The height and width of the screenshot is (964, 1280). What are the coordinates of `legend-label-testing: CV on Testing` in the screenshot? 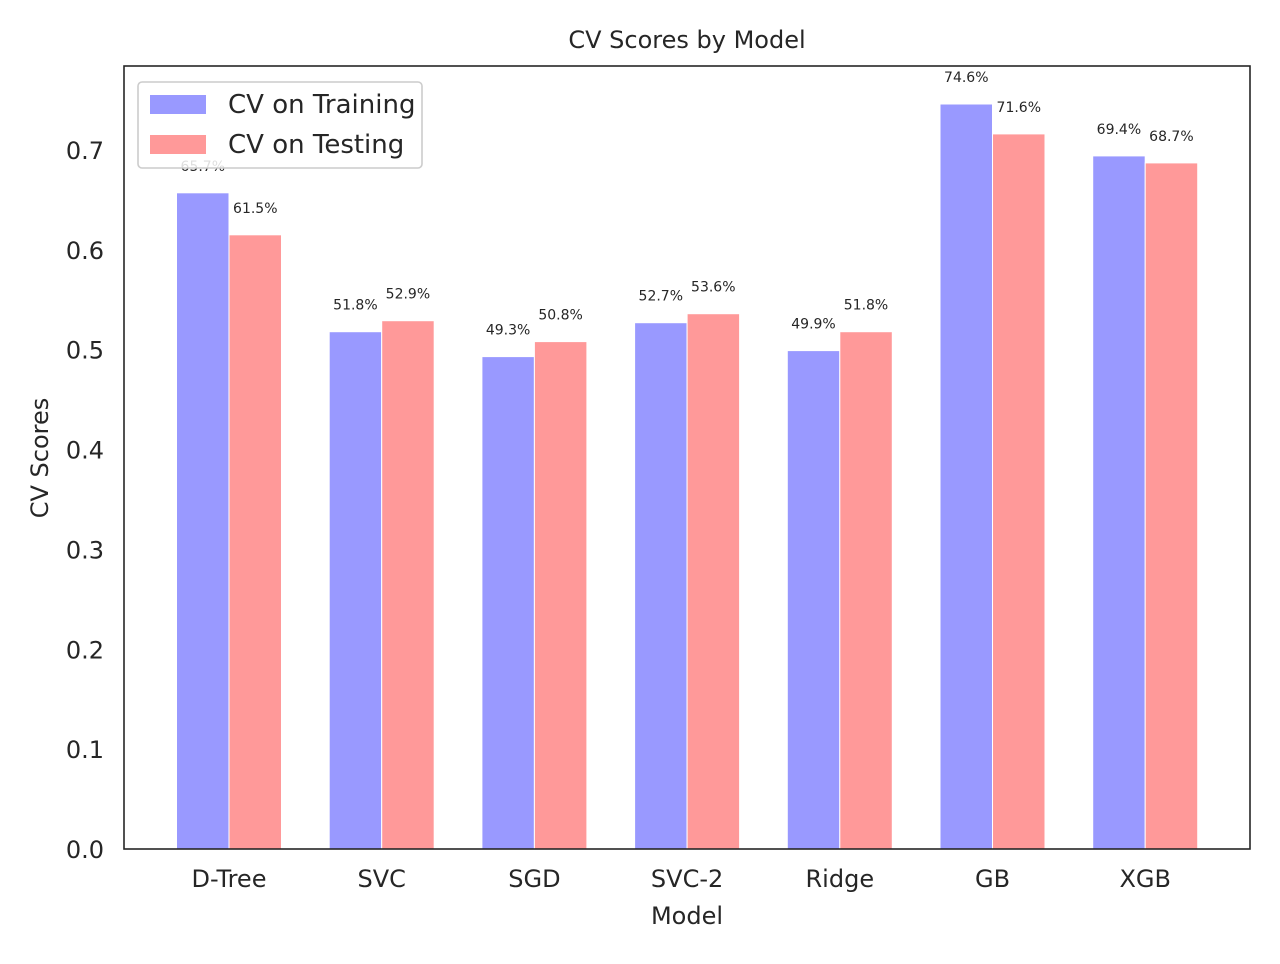 It's located at (316, 145).